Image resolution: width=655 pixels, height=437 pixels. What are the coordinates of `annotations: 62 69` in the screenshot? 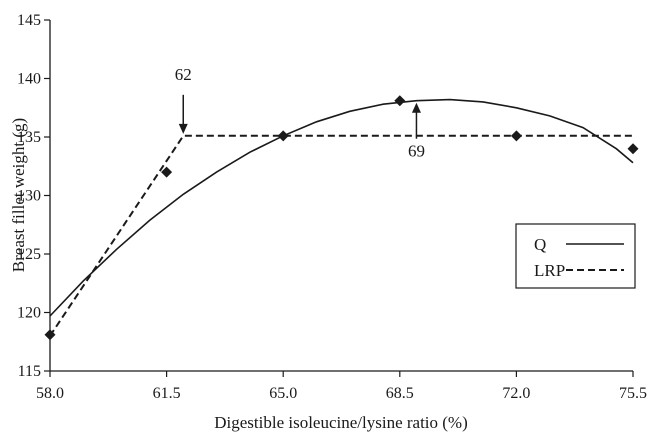 It's located at (300, 113).